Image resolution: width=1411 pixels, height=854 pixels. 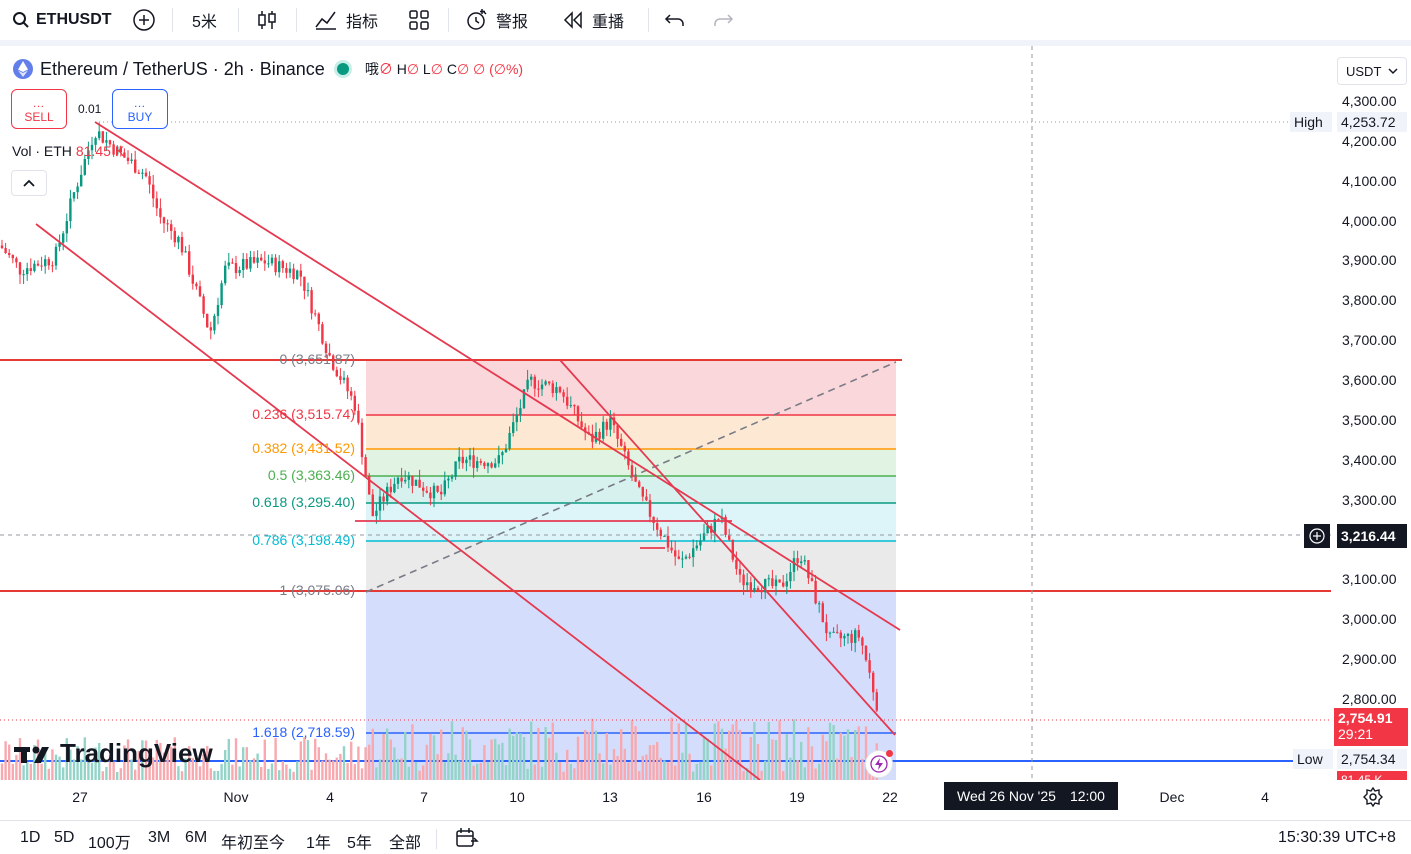 I want to click on tradingview-logo: TradingView, so click(x=113, y=753).